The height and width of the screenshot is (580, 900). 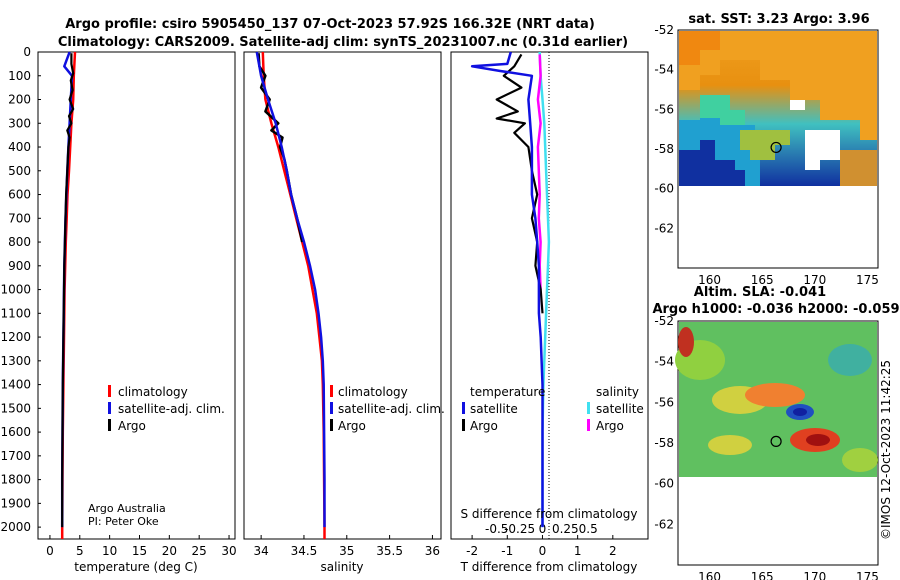 I want to click on lon-tick-label: 170, so click(x=814, y=575).